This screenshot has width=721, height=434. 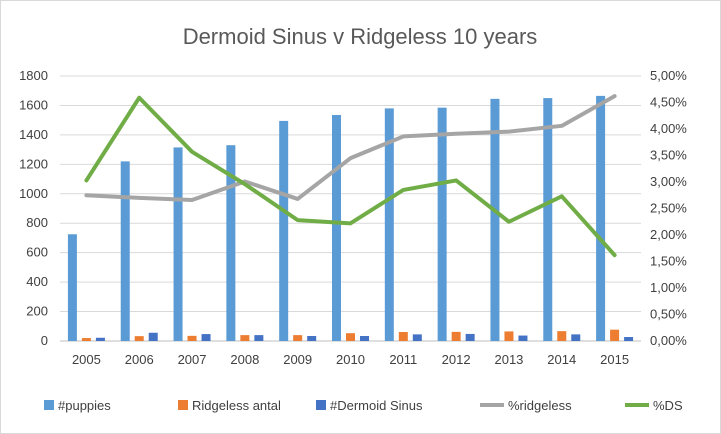 I want to click on right-tick-label: 2,00%, so click(x=668, y=234).